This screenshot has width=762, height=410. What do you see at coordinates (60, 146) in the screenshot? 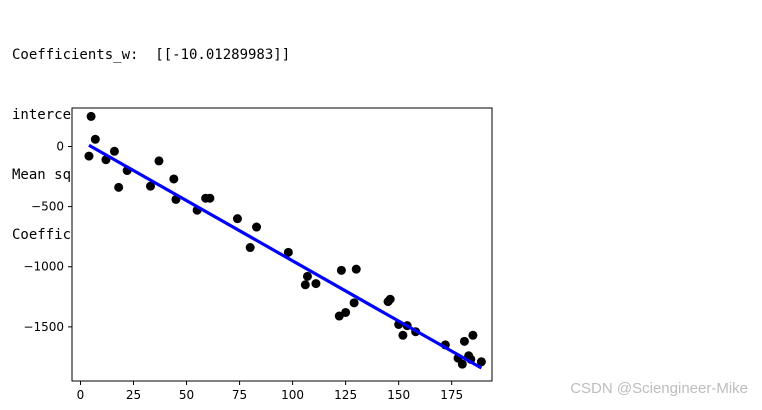
I see `y-tick-label: 0` at bounding box center [60, 146].